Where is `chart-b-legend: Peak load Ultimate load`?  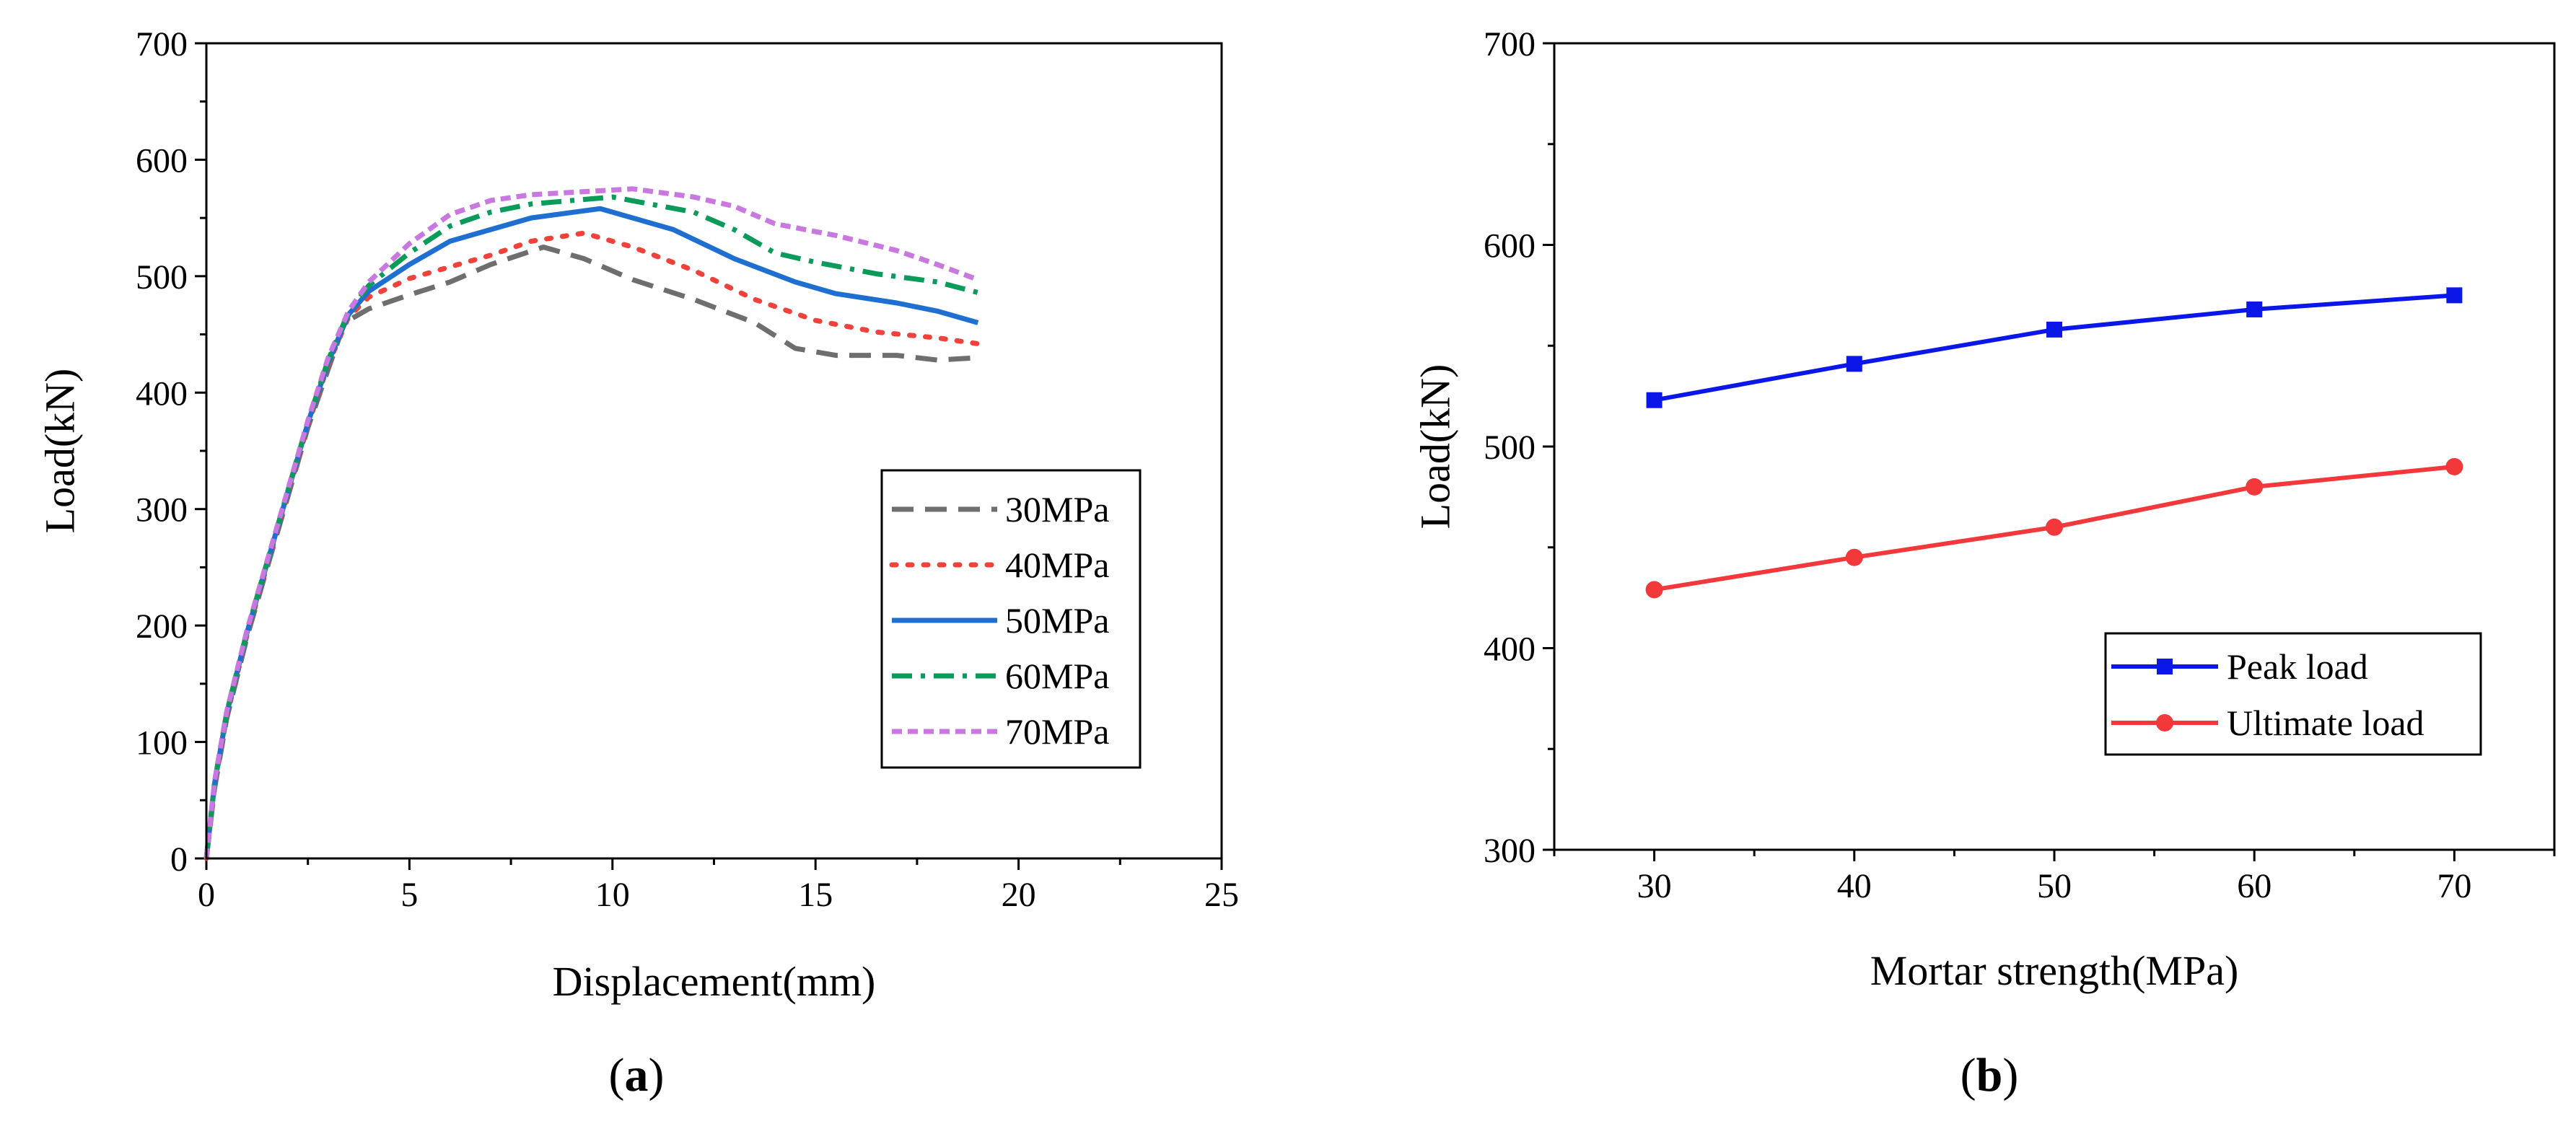 chart-b-legend: Peak load Ultimate load is located at coordinates (2293, 694).